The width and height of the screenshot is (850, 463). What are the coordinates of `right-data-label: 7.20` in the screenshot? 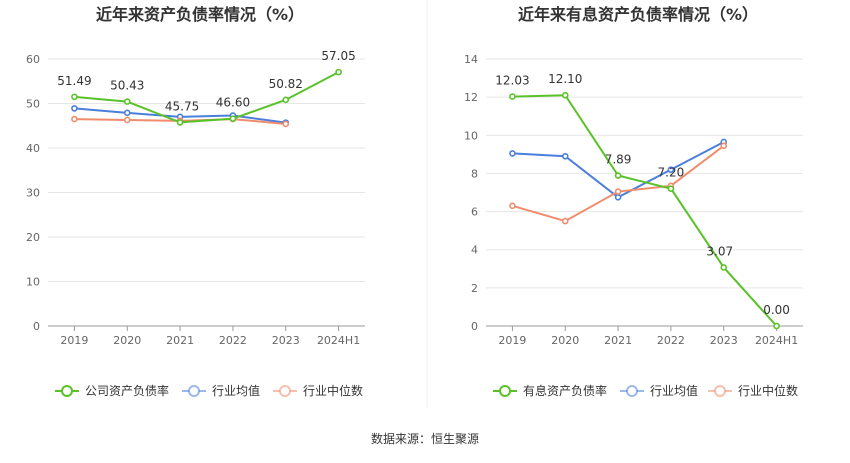 It's located at (671, 173).